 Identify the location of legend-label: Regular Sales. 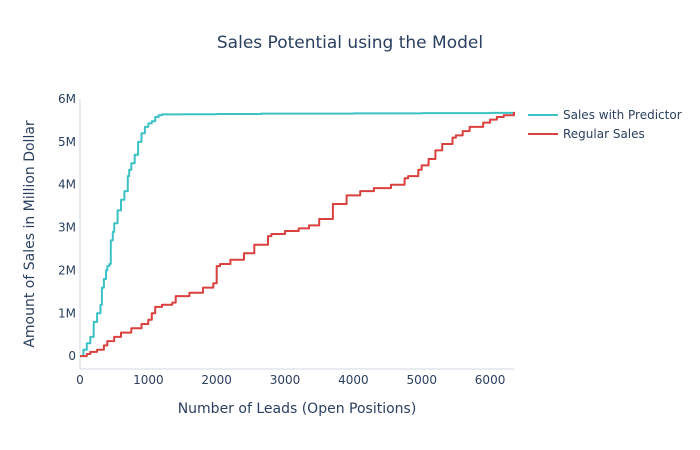
(604, 134).